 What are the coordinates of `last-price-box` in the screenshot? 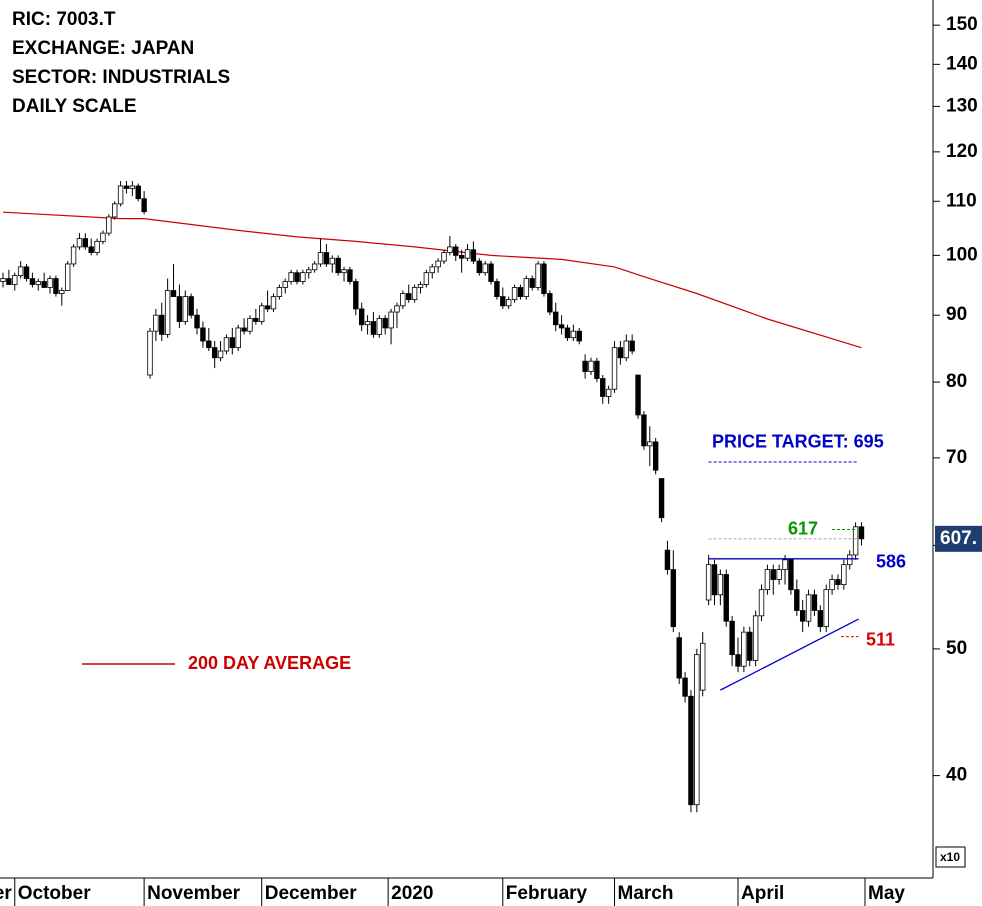 It's located at (958, 538).